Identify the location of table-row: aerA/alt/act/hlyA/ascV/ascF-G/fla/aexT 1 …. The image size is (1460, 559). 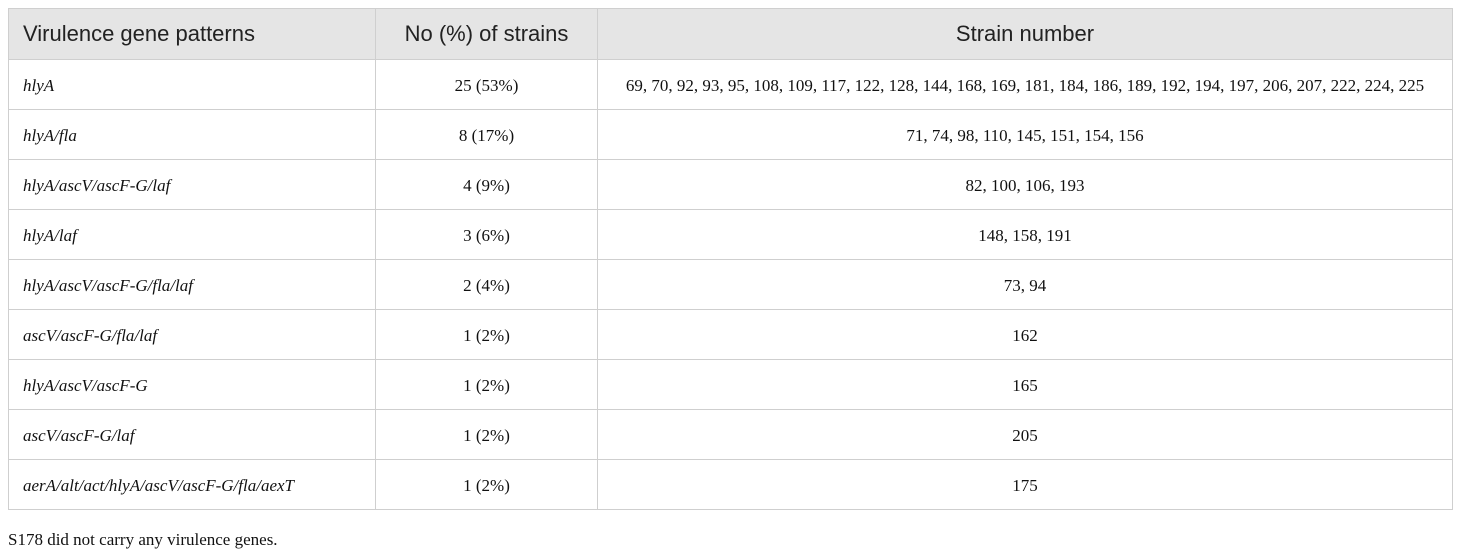
(730, 484).